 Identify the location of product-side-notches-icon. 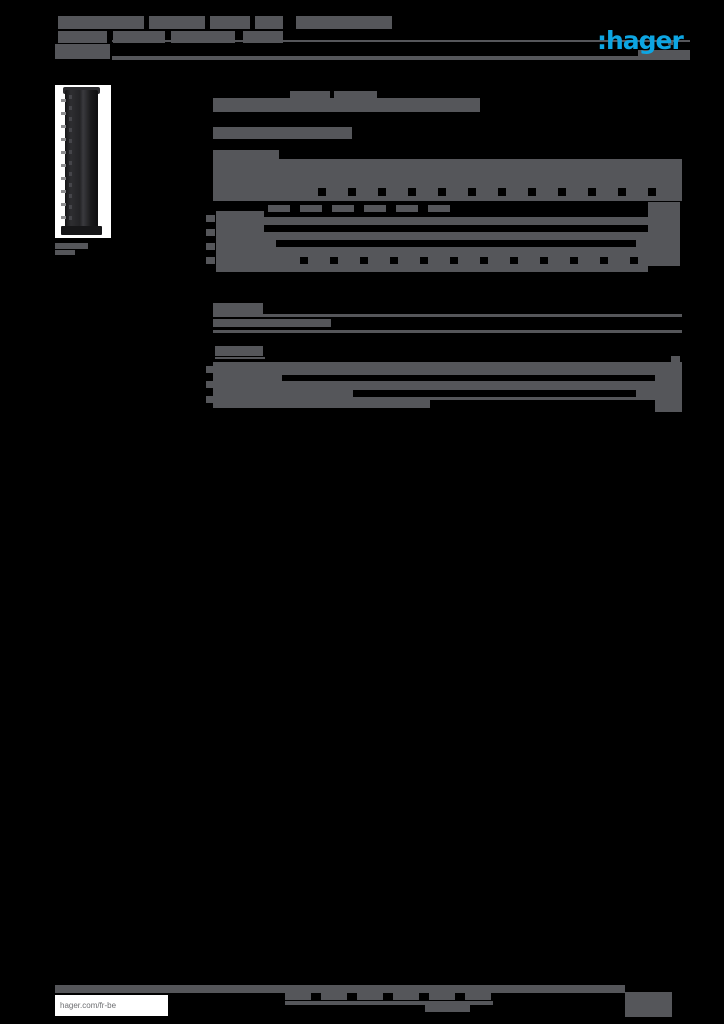
(63, 160).